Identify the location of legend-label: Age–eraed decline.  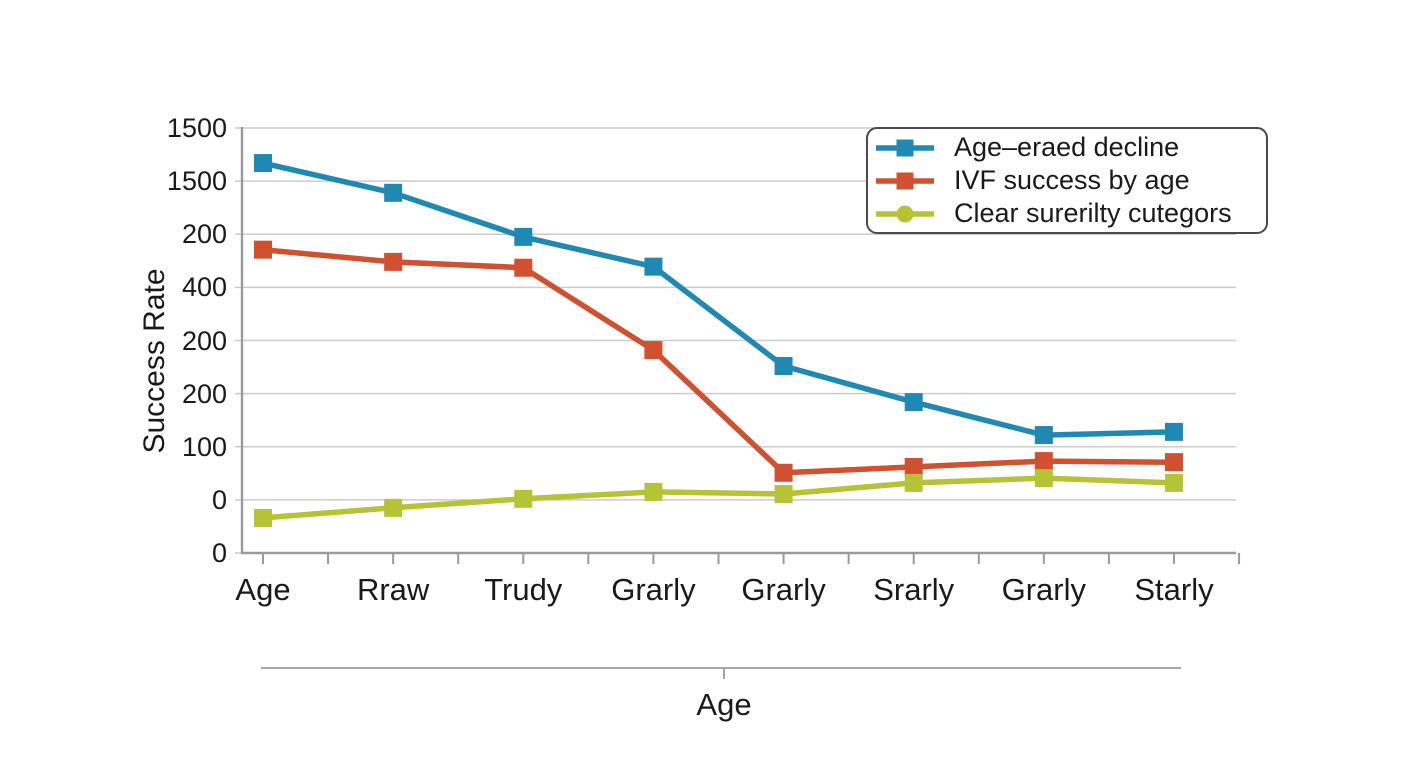
(1067, 147).